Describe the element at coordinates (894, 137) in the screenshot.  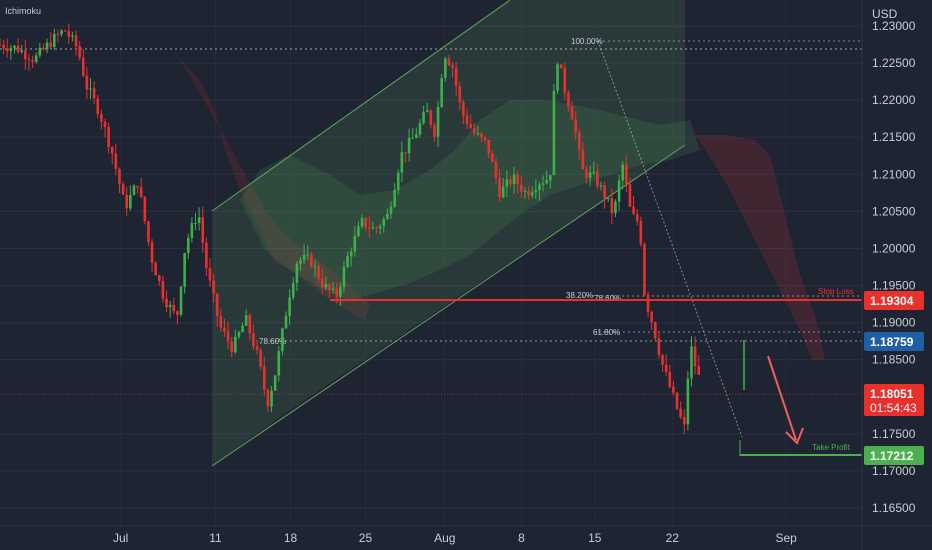
I see `y-tick-label: 1.21500` at that location.